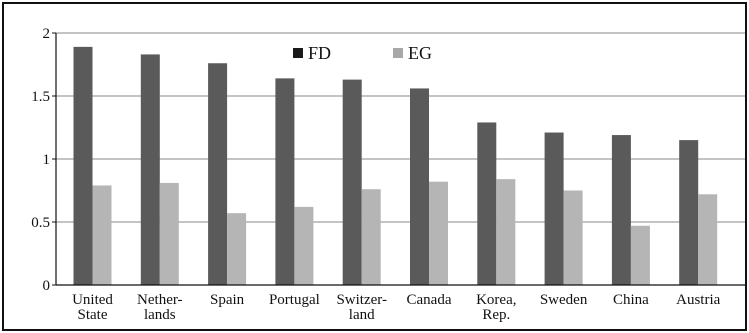  Describe the element at coordinates (319, 53) in the screenshot. I see `legend-label: FD` at that location.